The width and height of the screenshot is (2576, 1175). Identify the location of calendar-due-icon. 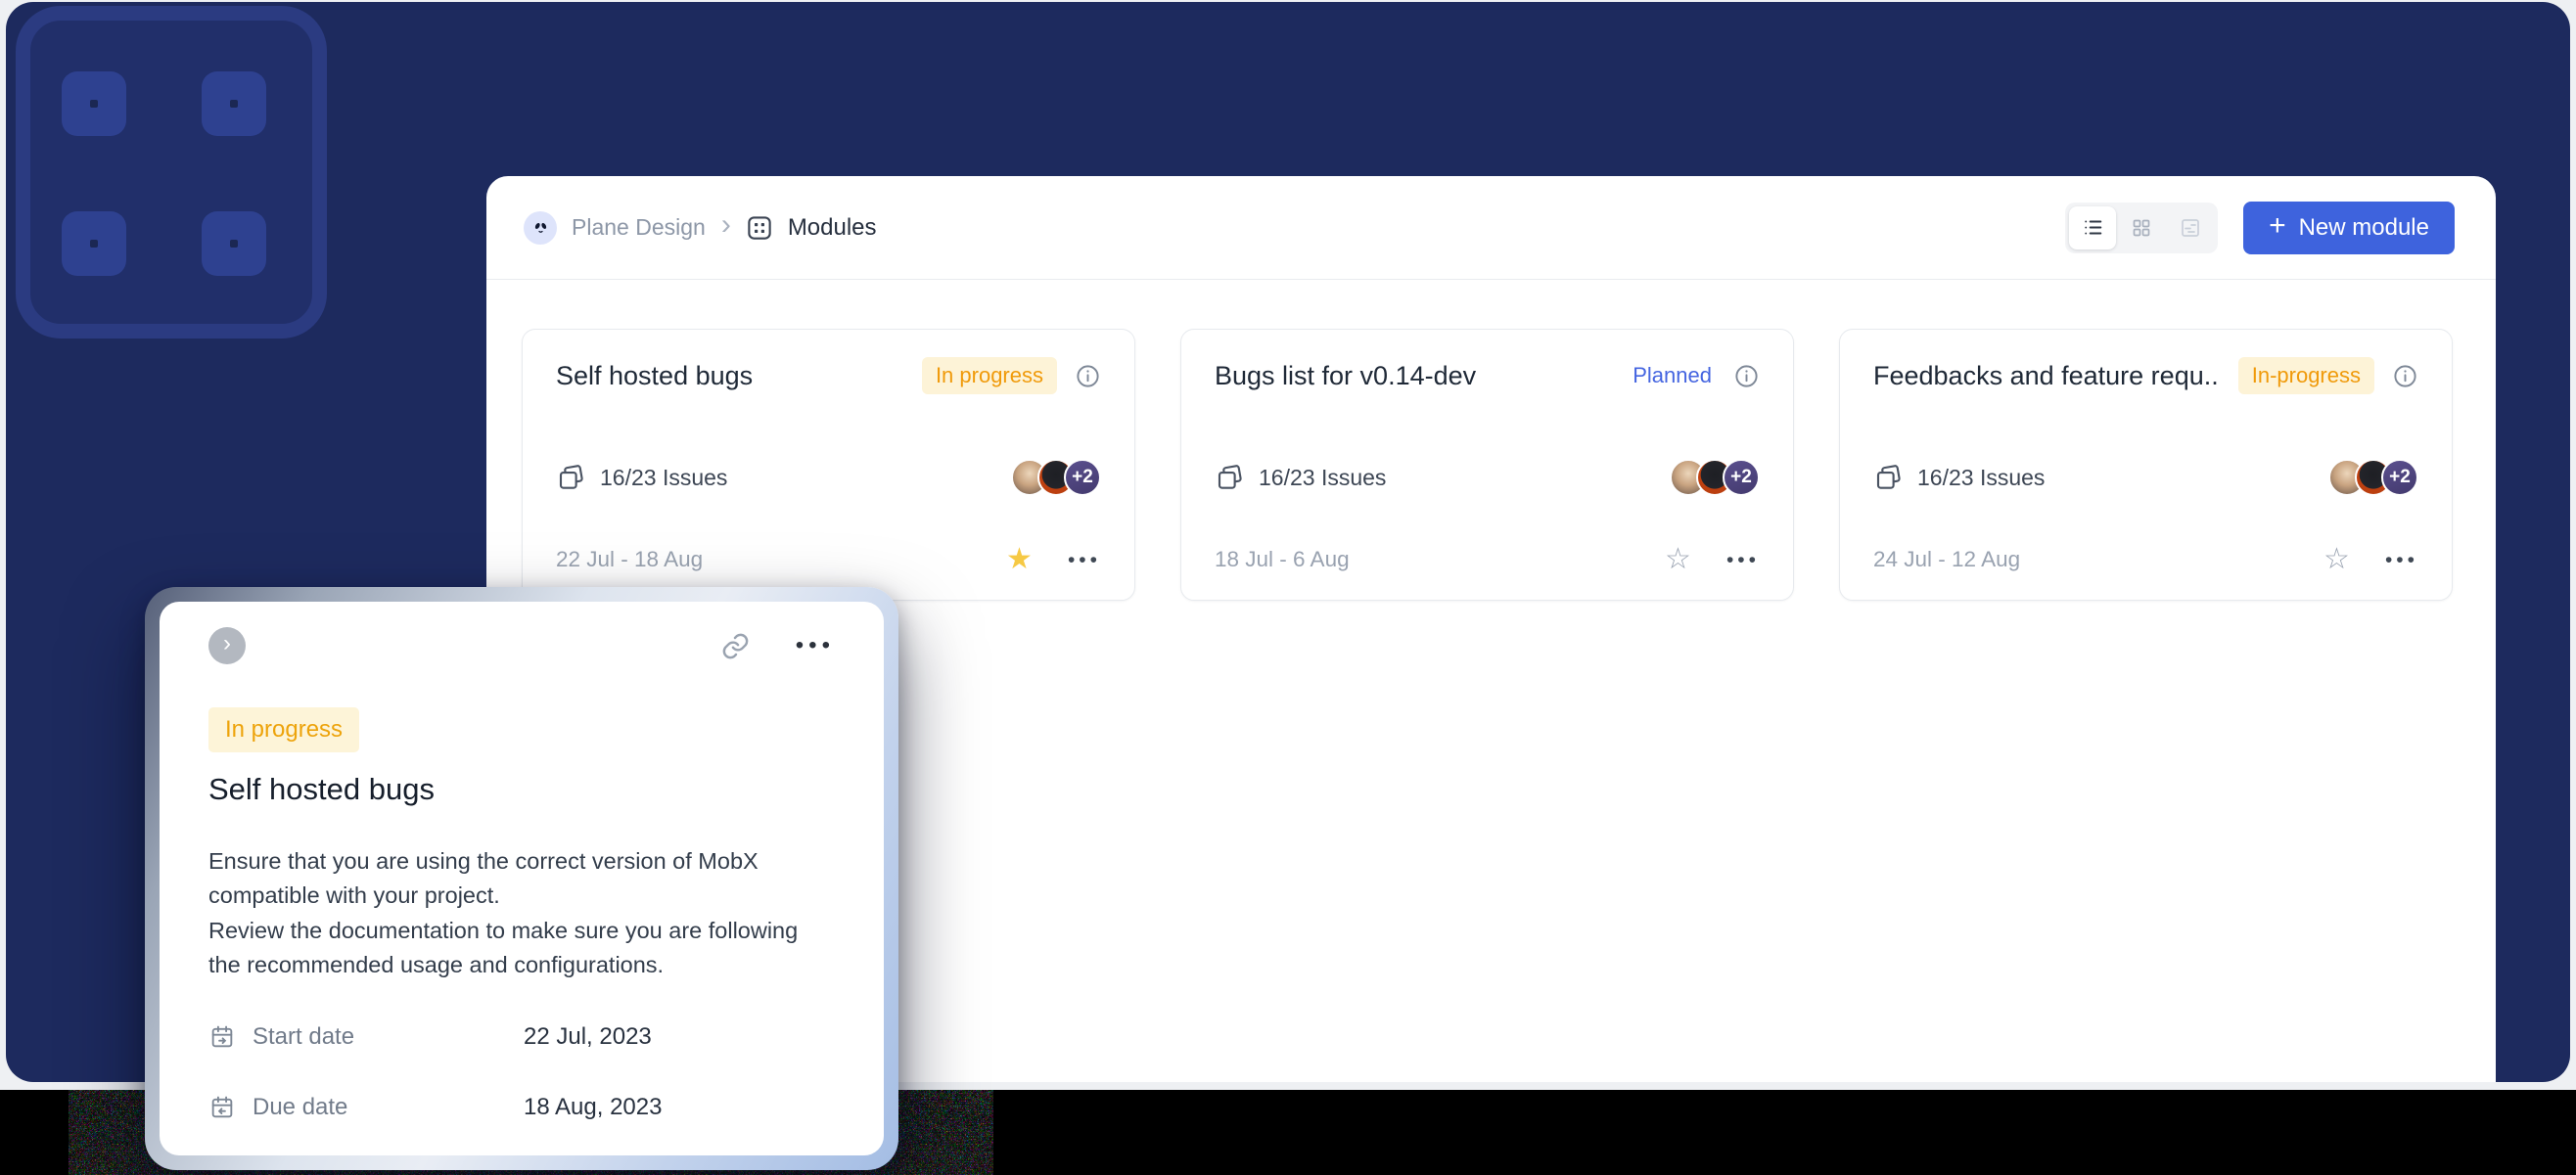
(222, 1107).